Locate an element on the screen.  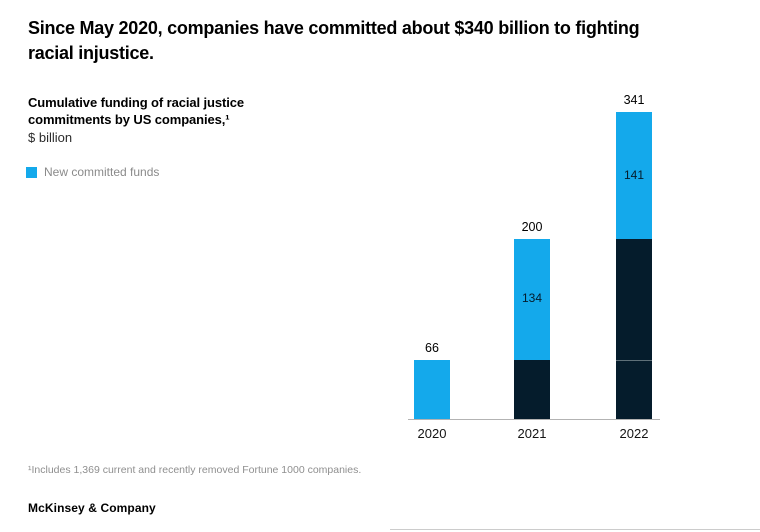
bottom-divider-line is located at coordinates (575, 529).